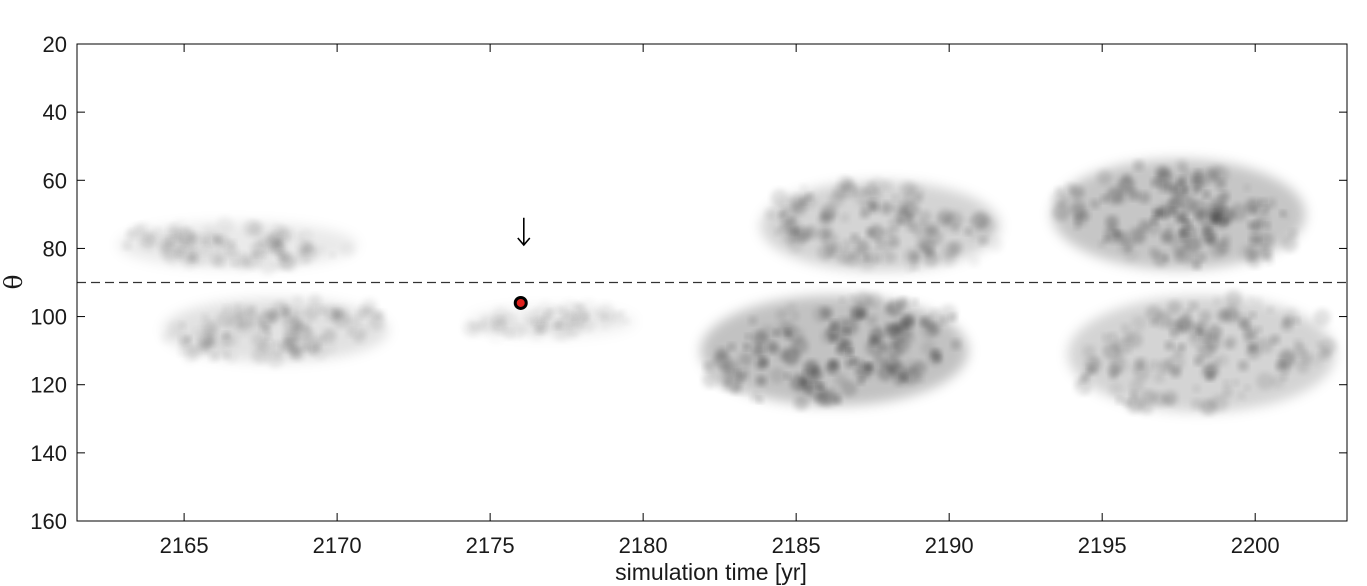 This screenshot has height=586, width=1367. Describe the element at coordinates (55, 44) in the screenshot. I see `y-tick-label: 20` at that location.